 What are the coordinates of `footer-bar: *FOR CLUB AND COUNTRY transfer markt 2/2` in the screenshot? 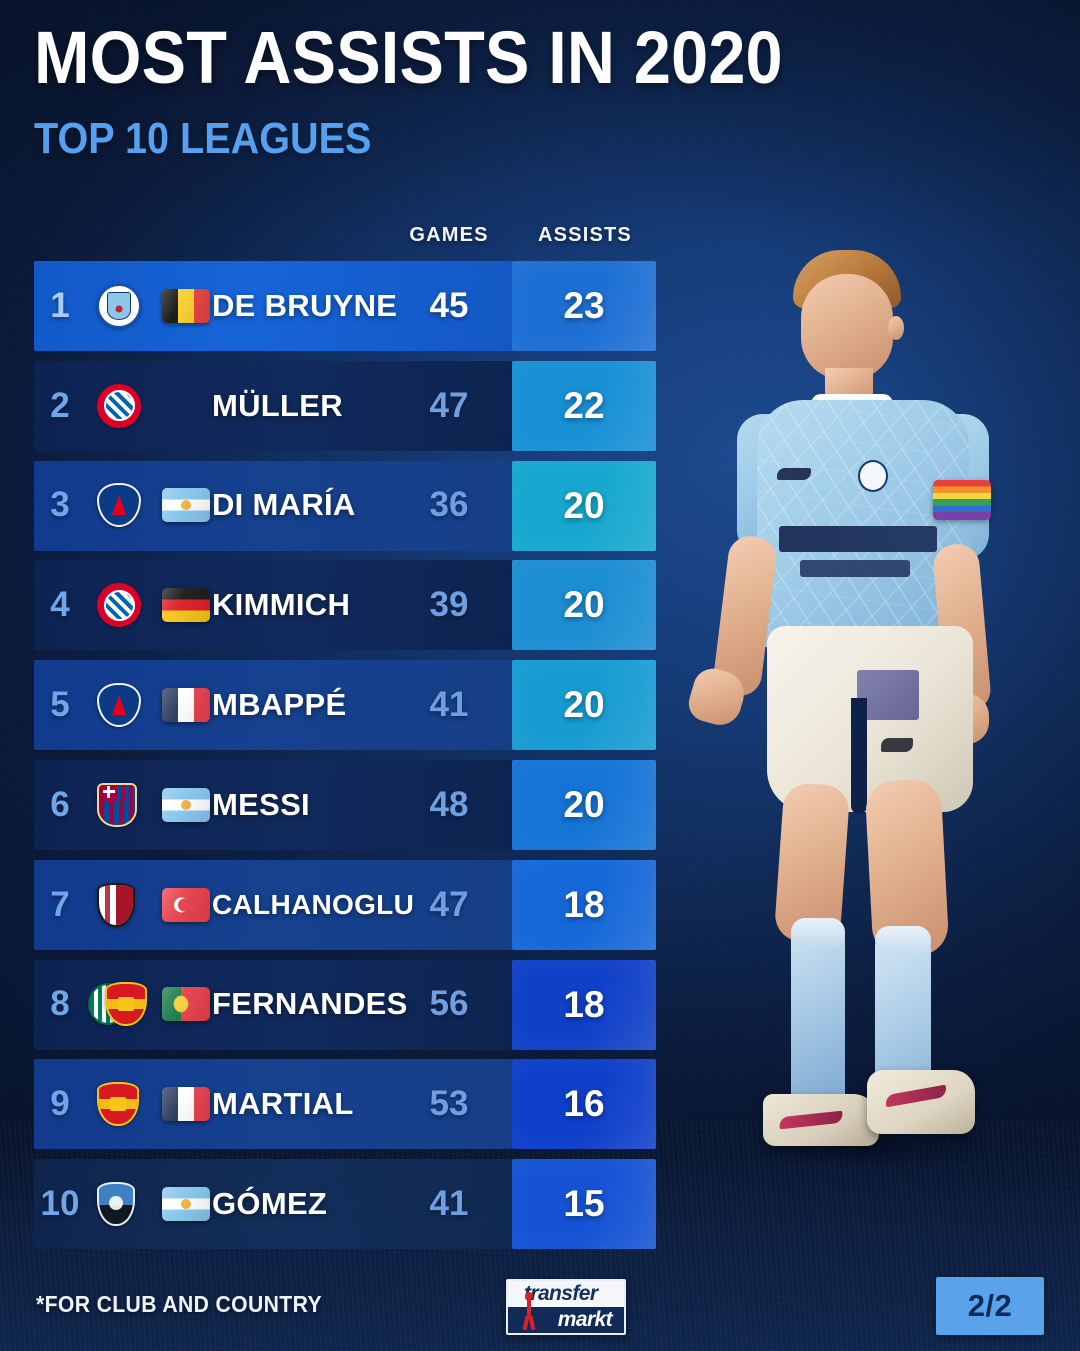 It's located at (540, 1308).